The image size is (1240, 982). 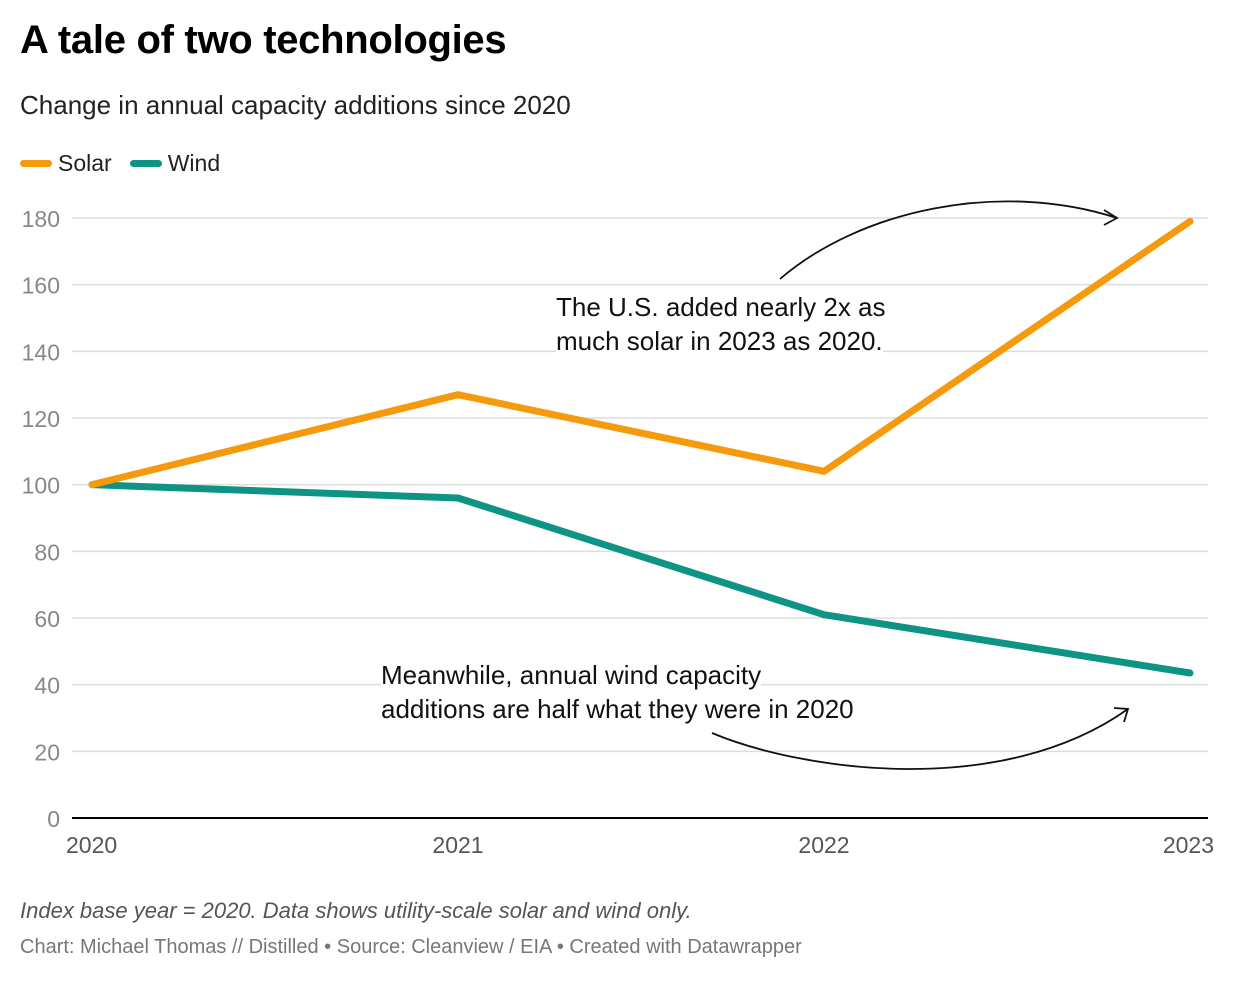 What do you see at coordinates (1121, 715) in the screenshot?
I see `annotation-arrowhead-wind` at bounding box center [1121, 715].